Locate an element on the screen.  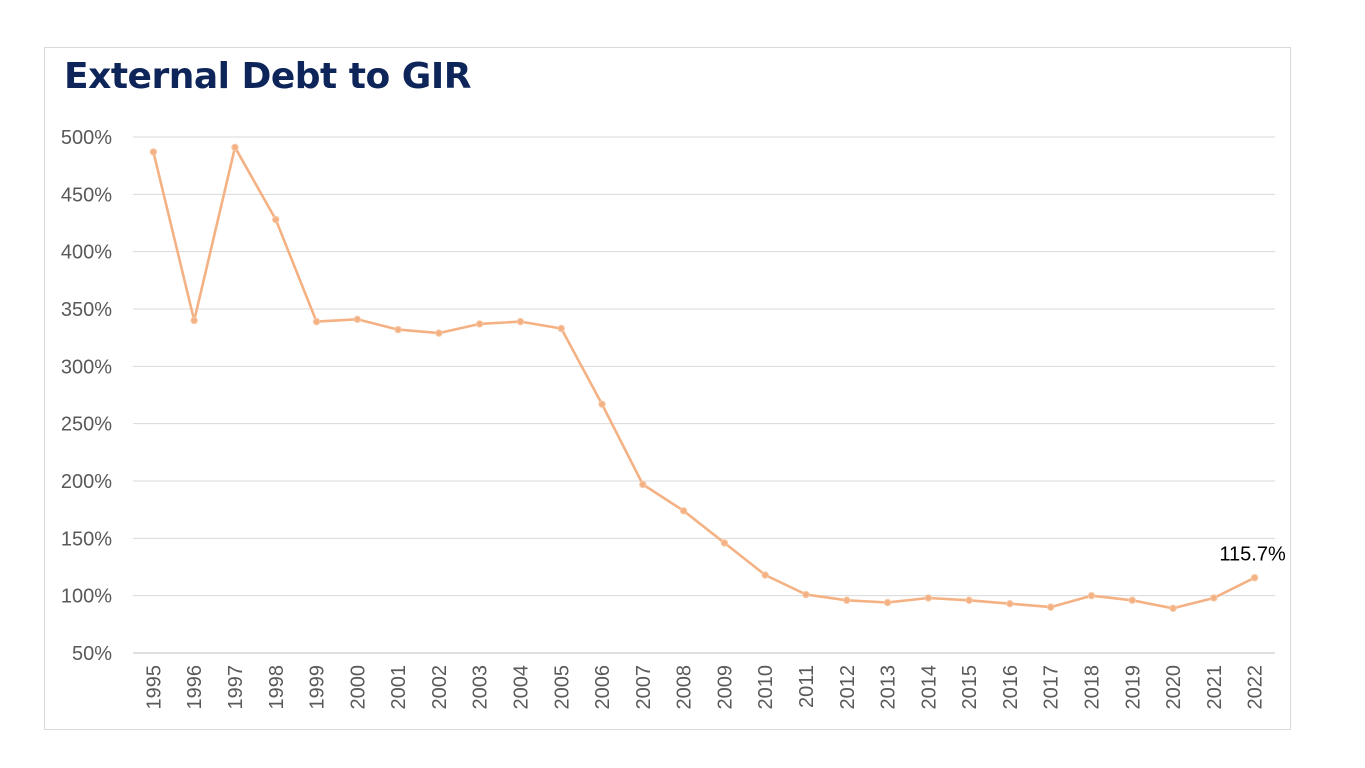
x-tick: 2019 is located at coordinates (1133, 687).